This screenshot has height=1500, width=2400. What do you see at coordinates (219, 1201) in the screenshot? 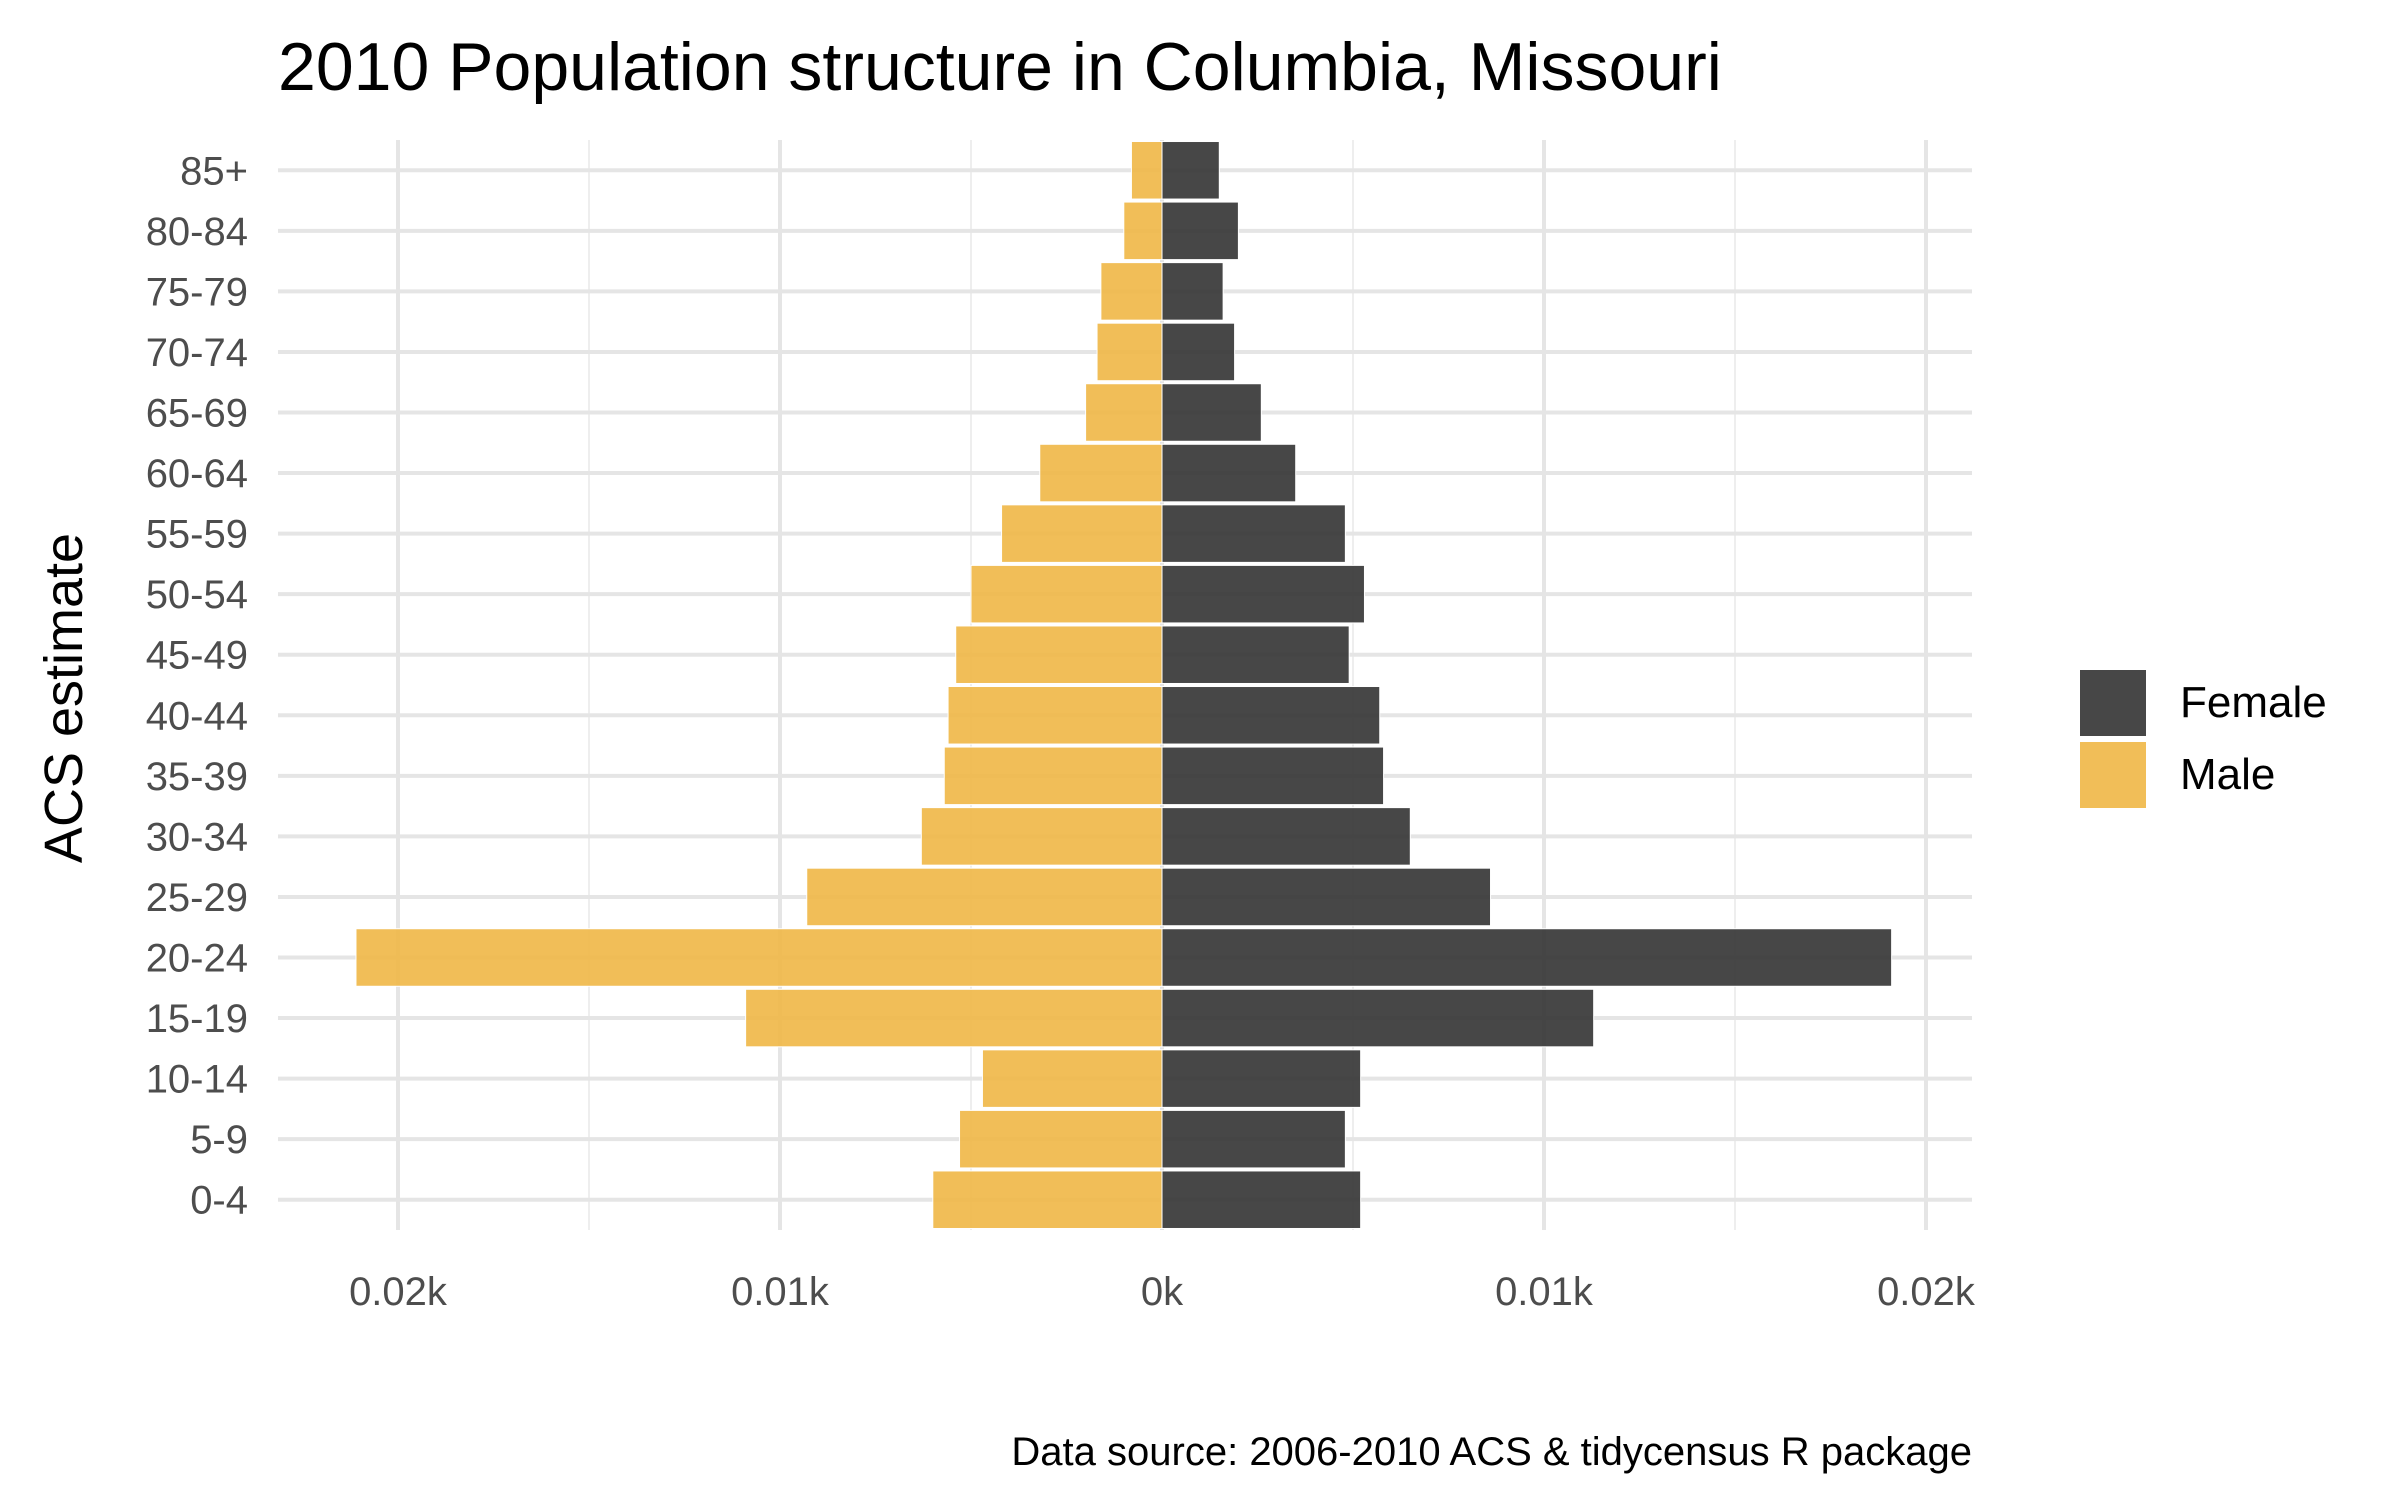
I see `y-tick-label: 0-4` at bounding box center [219, 1201].